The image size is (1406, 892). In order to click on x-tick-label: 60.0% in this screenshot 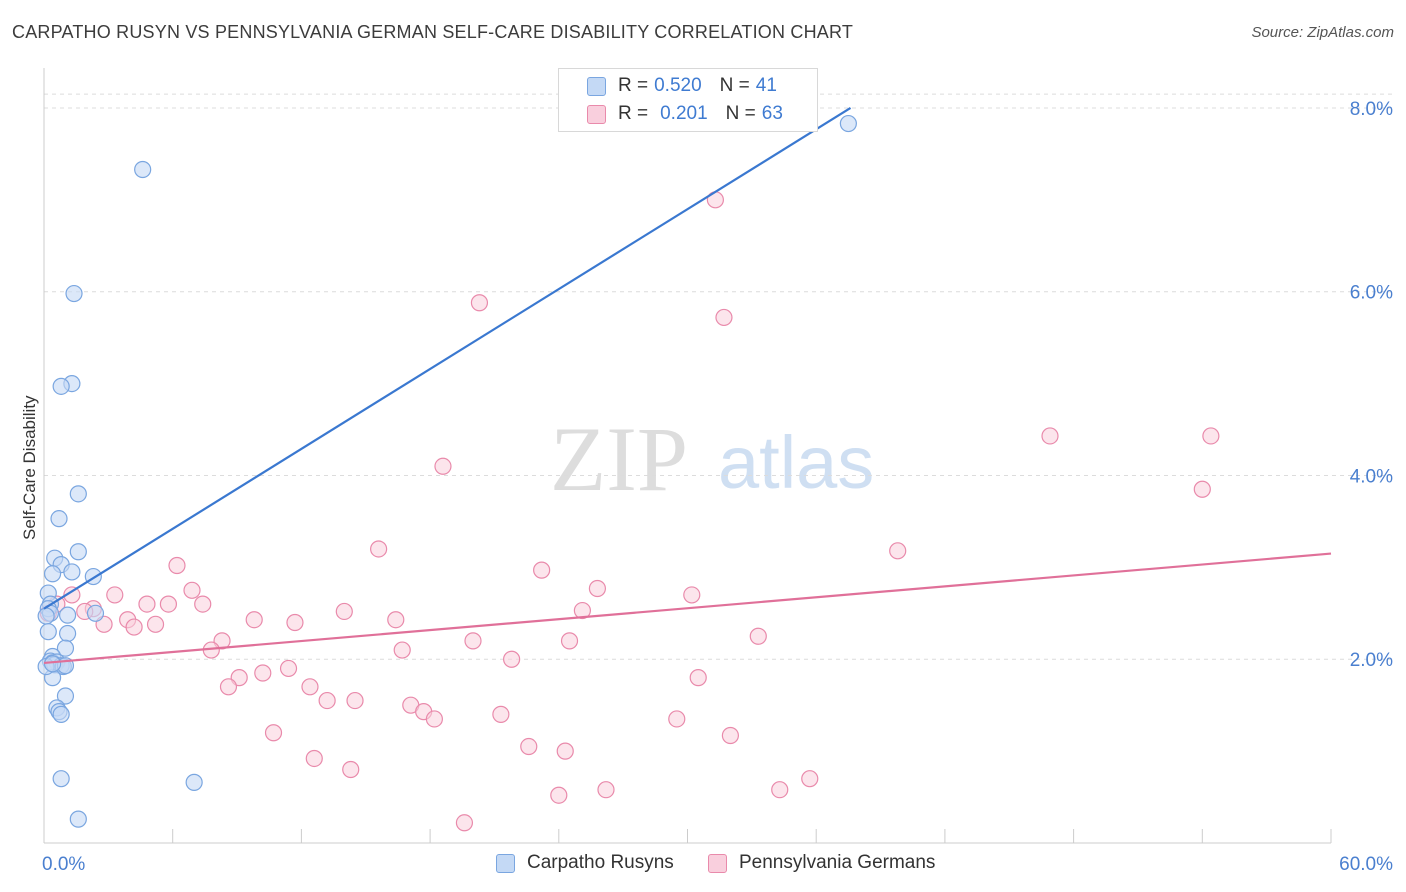, I will do `click(1366, 864)`.